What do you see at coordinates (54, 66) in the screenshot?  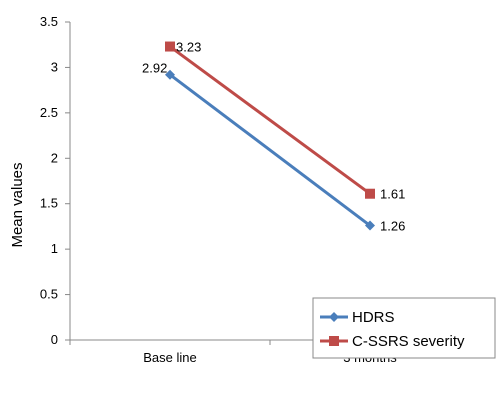 I see `y-tick-label: 3` at bounding box center [54, 66].